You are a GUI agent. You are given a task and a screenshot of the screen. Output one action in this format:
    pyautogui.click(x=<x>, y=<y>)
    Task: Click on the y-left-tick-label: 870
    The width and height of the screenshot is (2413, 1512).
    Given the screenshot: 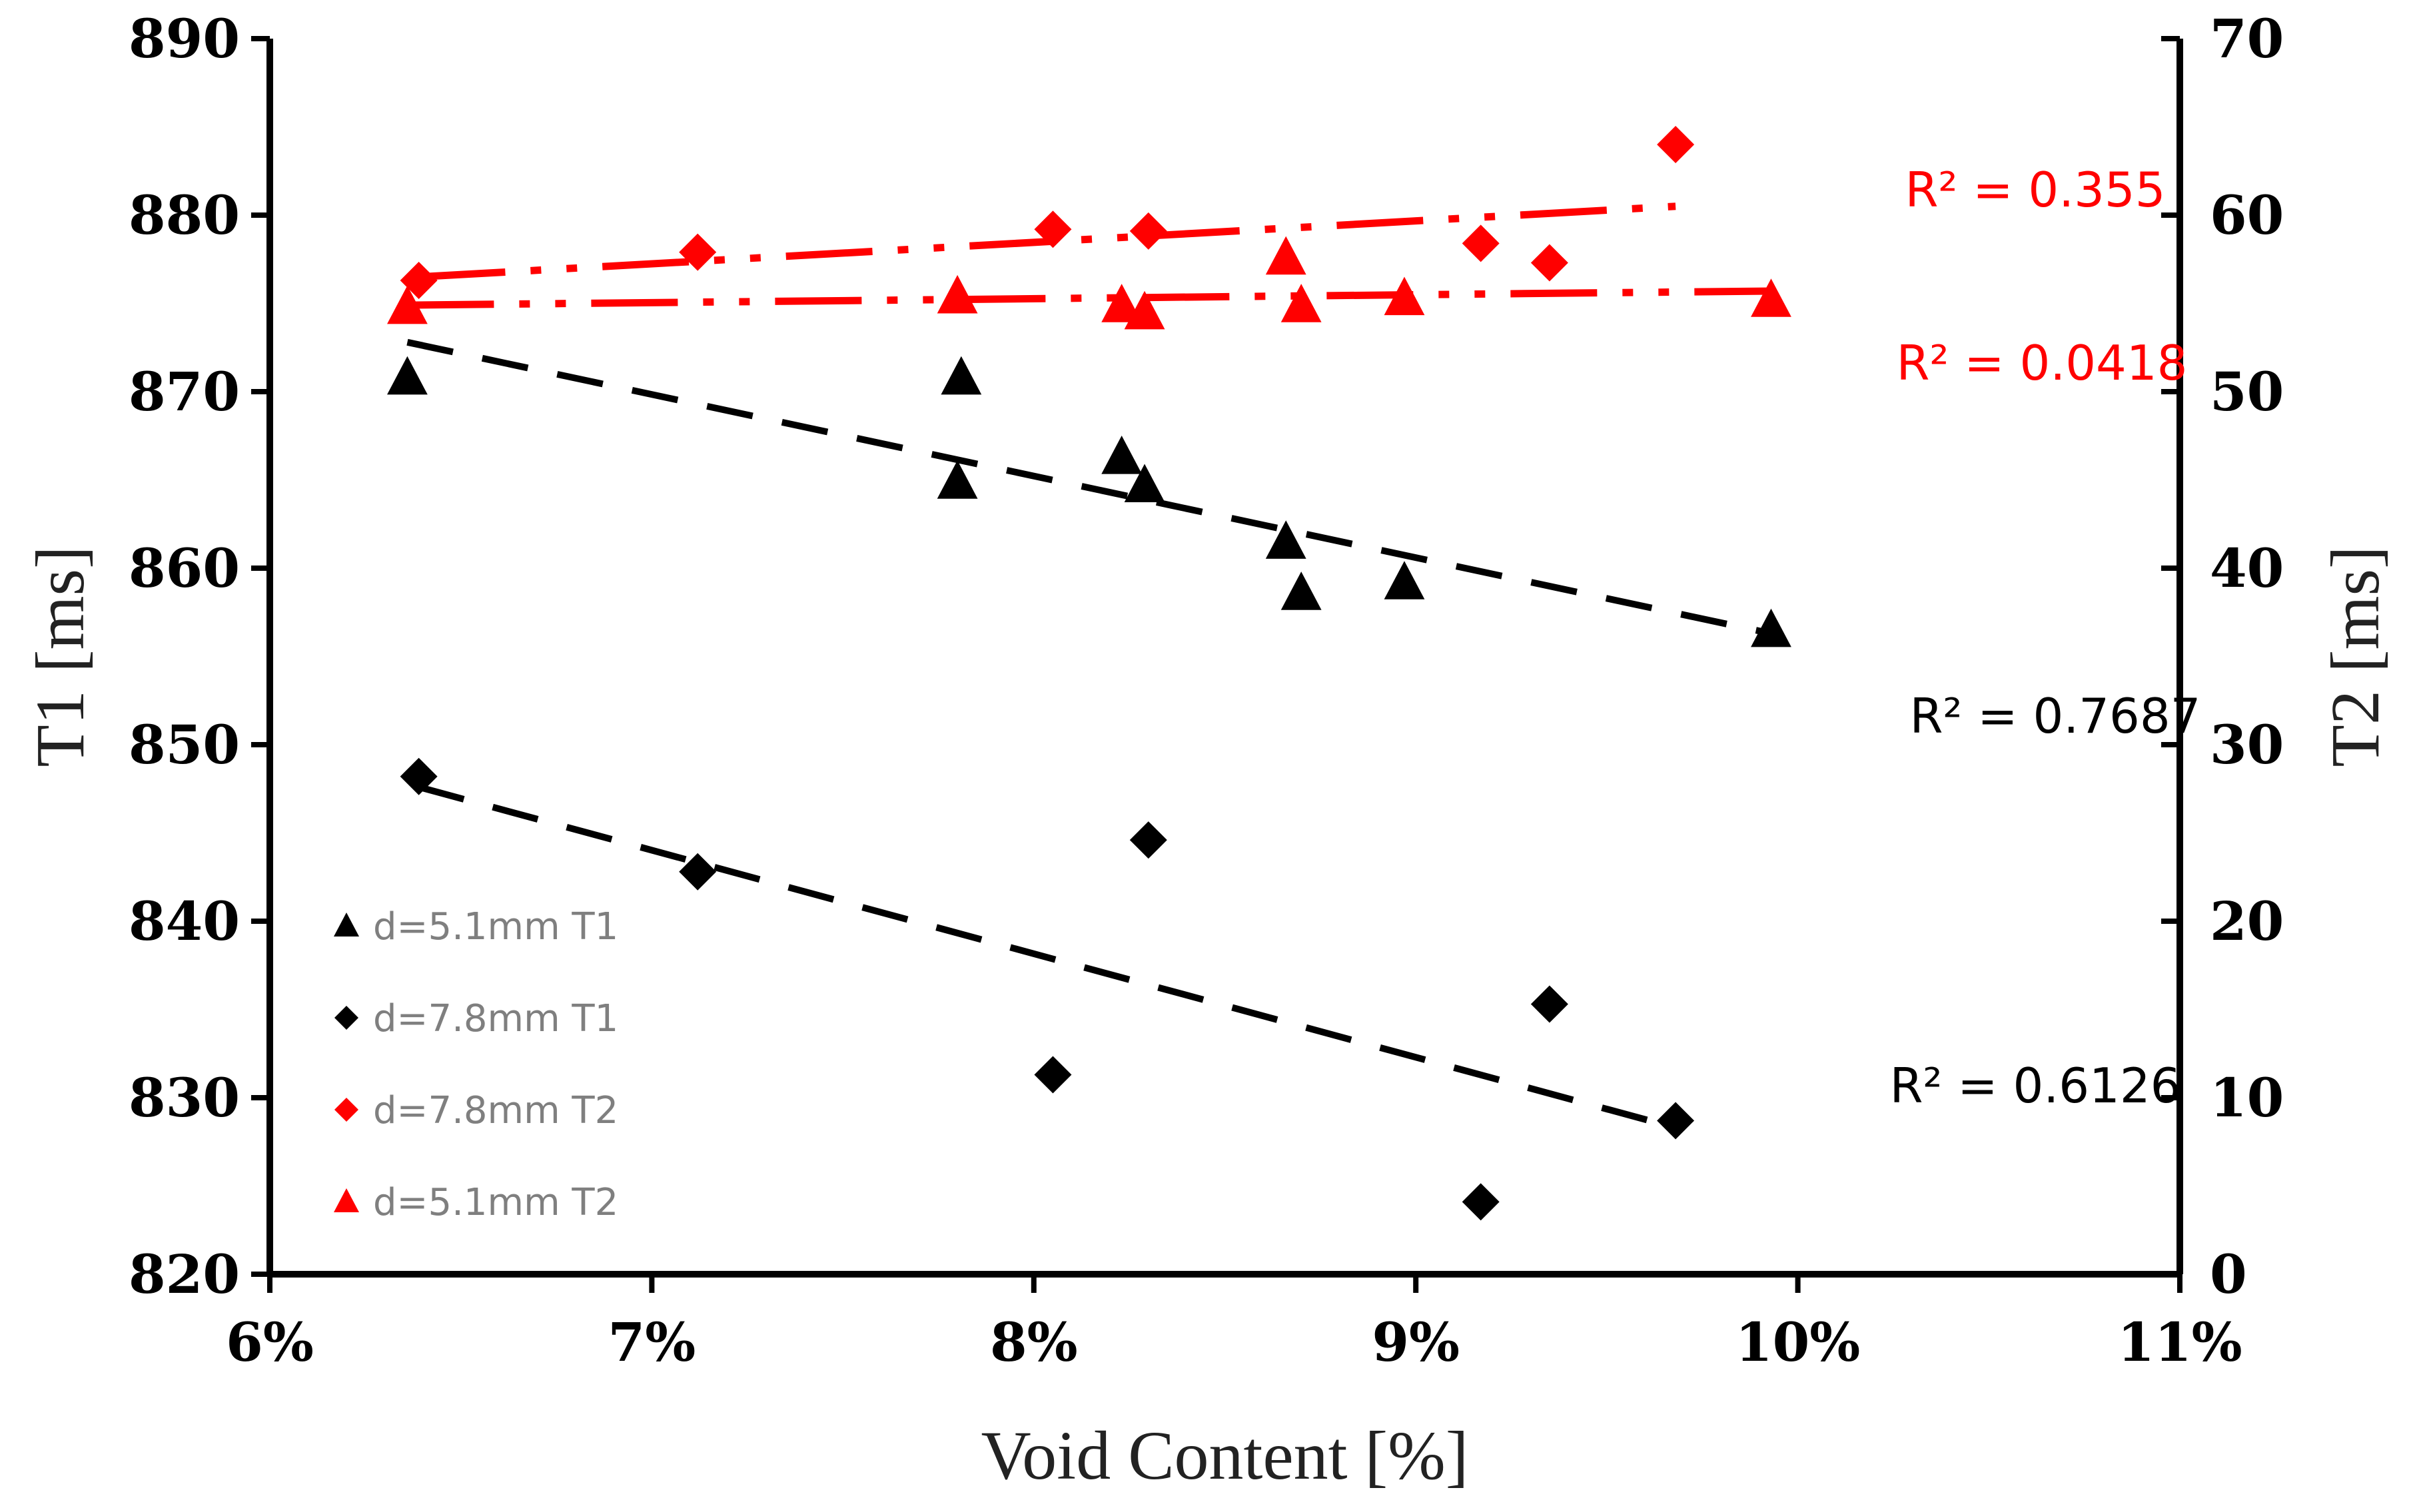 What is the action you would take?
    pyautogui.click(x=184, y=392)
    